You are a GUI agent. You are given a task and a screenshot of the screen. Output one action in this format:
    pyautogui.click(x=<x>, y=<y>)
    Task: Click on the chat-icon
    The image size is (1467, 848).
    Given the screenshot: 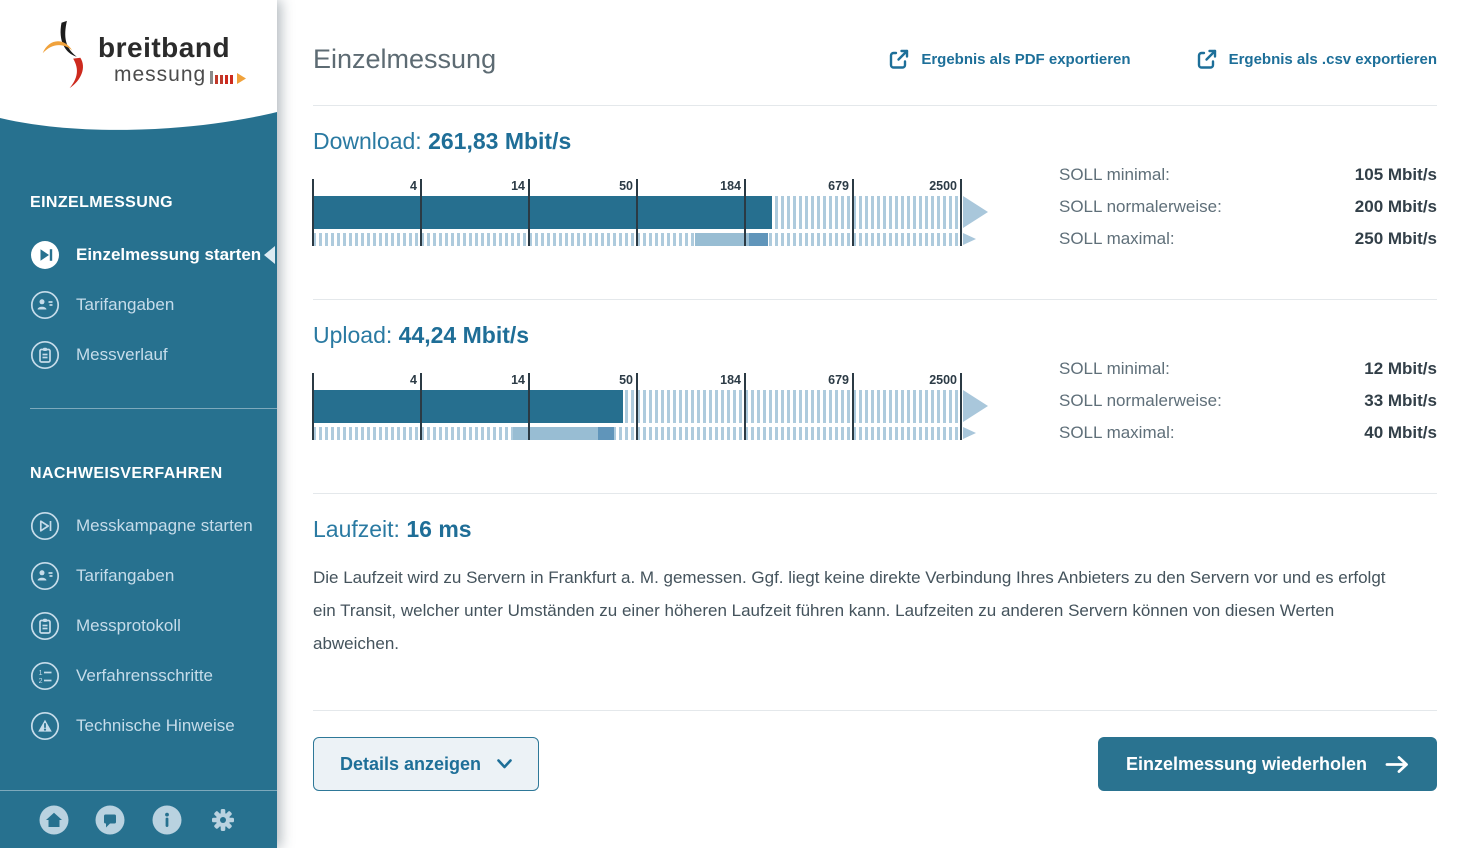 What is the action you would take?
    pyautogui.click(x=110, y=820)
    